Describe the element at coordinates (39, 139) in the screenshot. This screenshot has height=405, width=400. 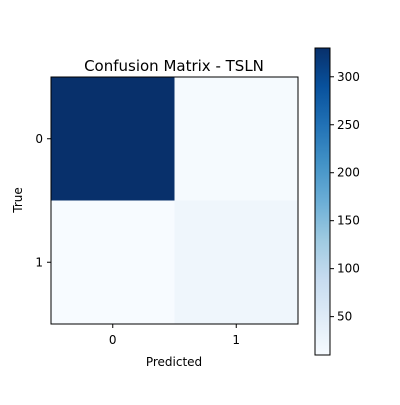
I see `y-tick-label: 0` at that location.